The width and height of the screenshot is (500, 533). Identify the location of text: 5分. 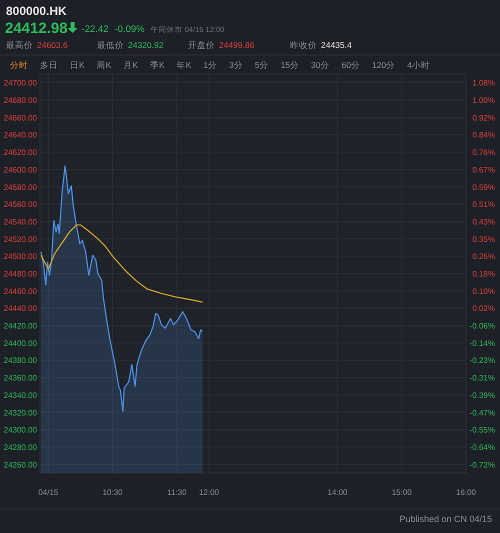
(261, 65).